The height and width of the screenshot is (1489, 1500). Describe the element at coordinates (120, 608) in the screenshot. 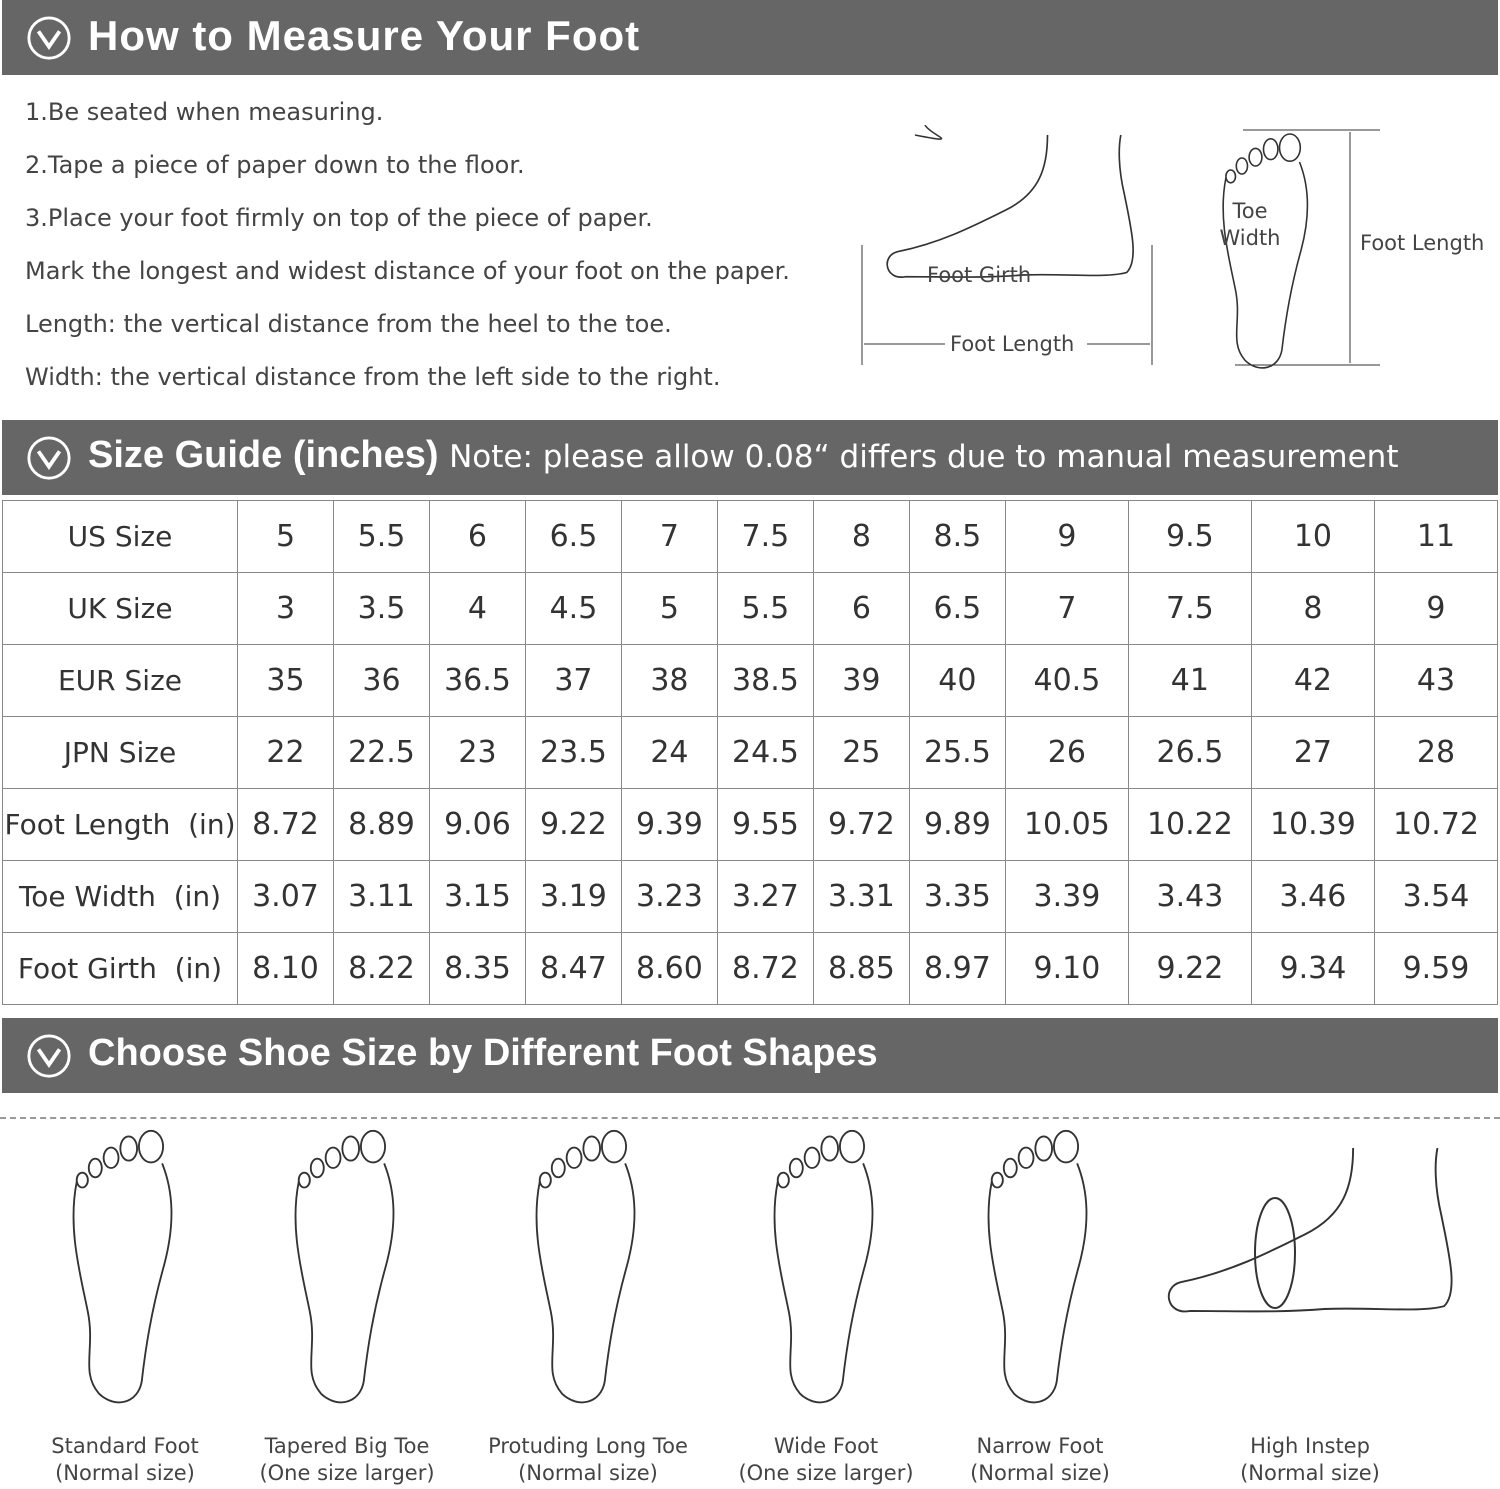

I see `row-label: UK Size` at that location.